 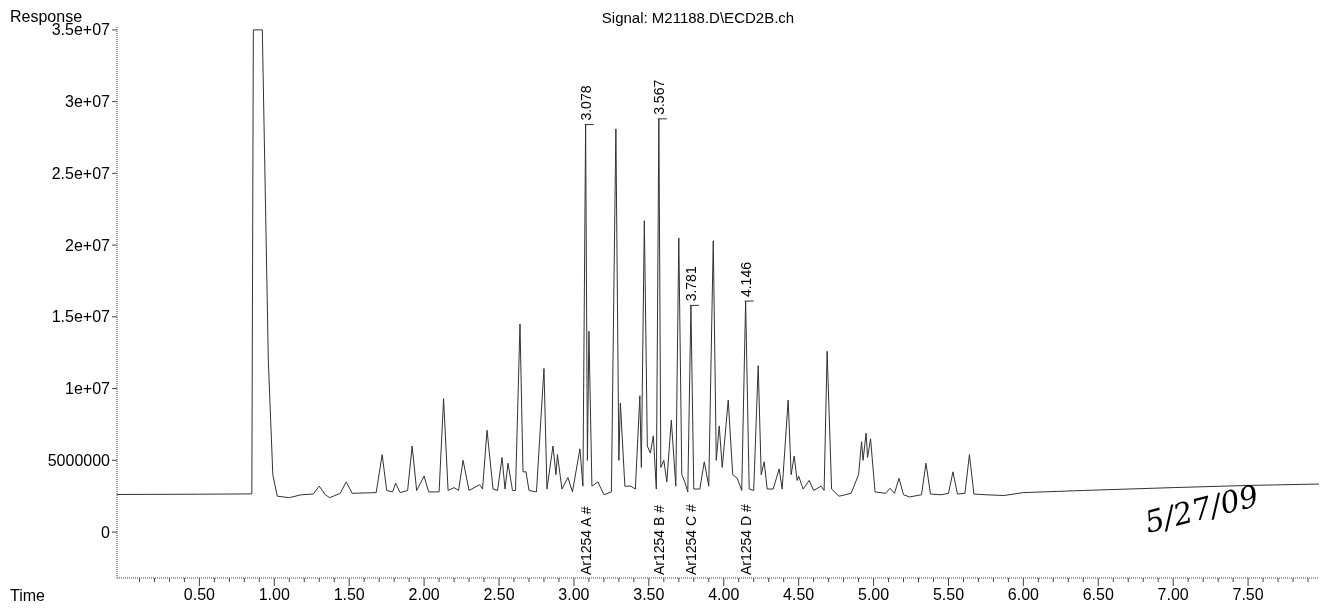 I want to click on x-tick-label: 5.00, so click(x=873, y=594).